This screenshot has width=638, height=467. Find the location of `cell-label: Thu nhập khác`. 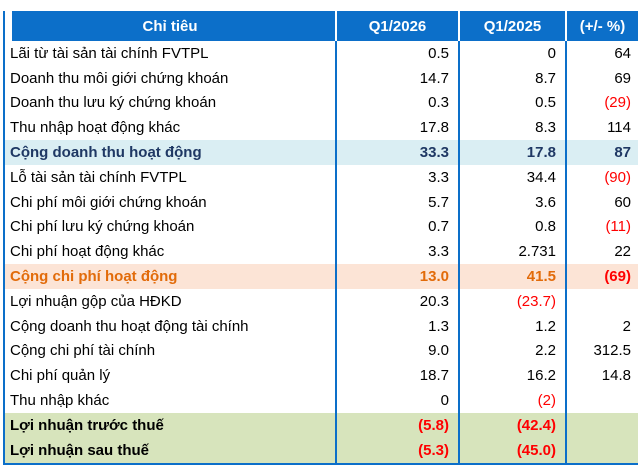

cell-label: Thu nhập khác is located at coordinates (60, 401).